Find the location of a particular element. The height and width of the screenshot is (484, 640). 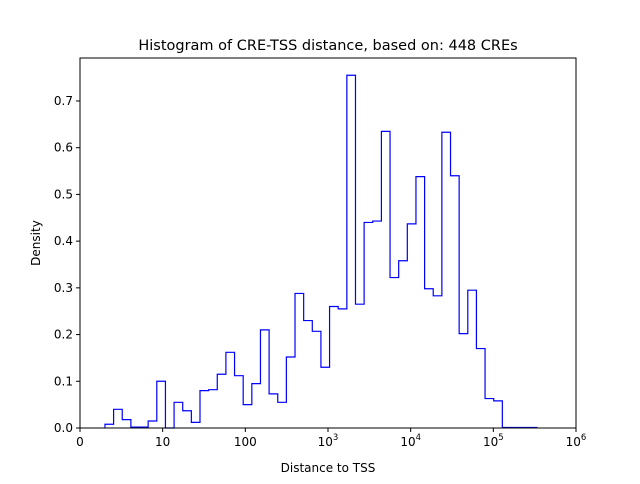

x-tick-label: 10⁵ is located at coordinates (493, 441).